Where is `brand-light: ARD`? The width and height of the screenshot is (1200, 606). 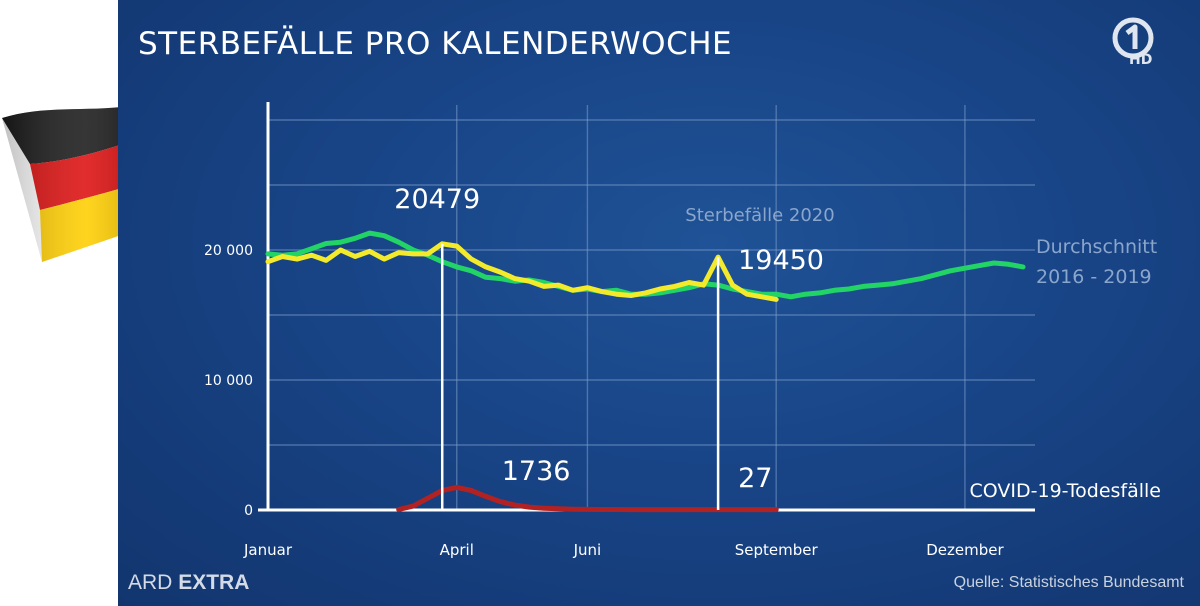 brand-light: ARD is located at coordinates (150, 582).